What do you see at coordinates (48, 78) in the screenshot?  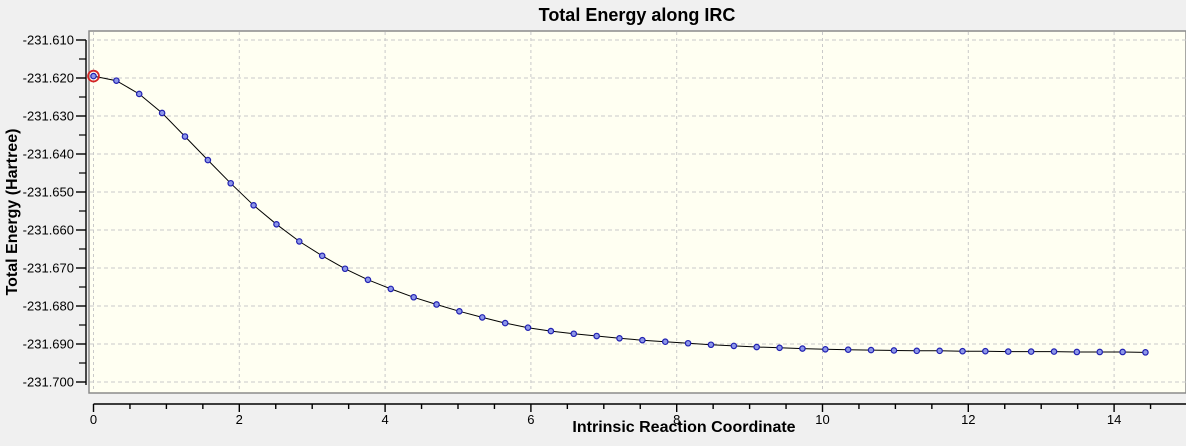 I see `y-tick-label: -231.620` at bounding box center [48, 78].